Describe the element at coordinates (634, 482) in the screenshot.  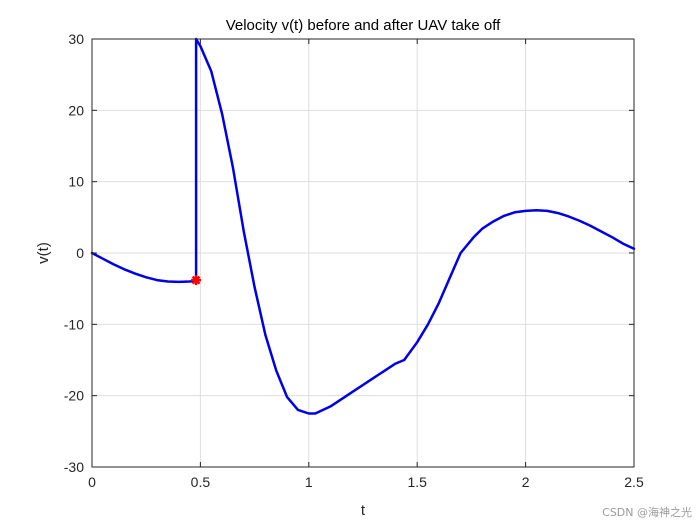
I see `x-tick-label: 2.5` at that location.